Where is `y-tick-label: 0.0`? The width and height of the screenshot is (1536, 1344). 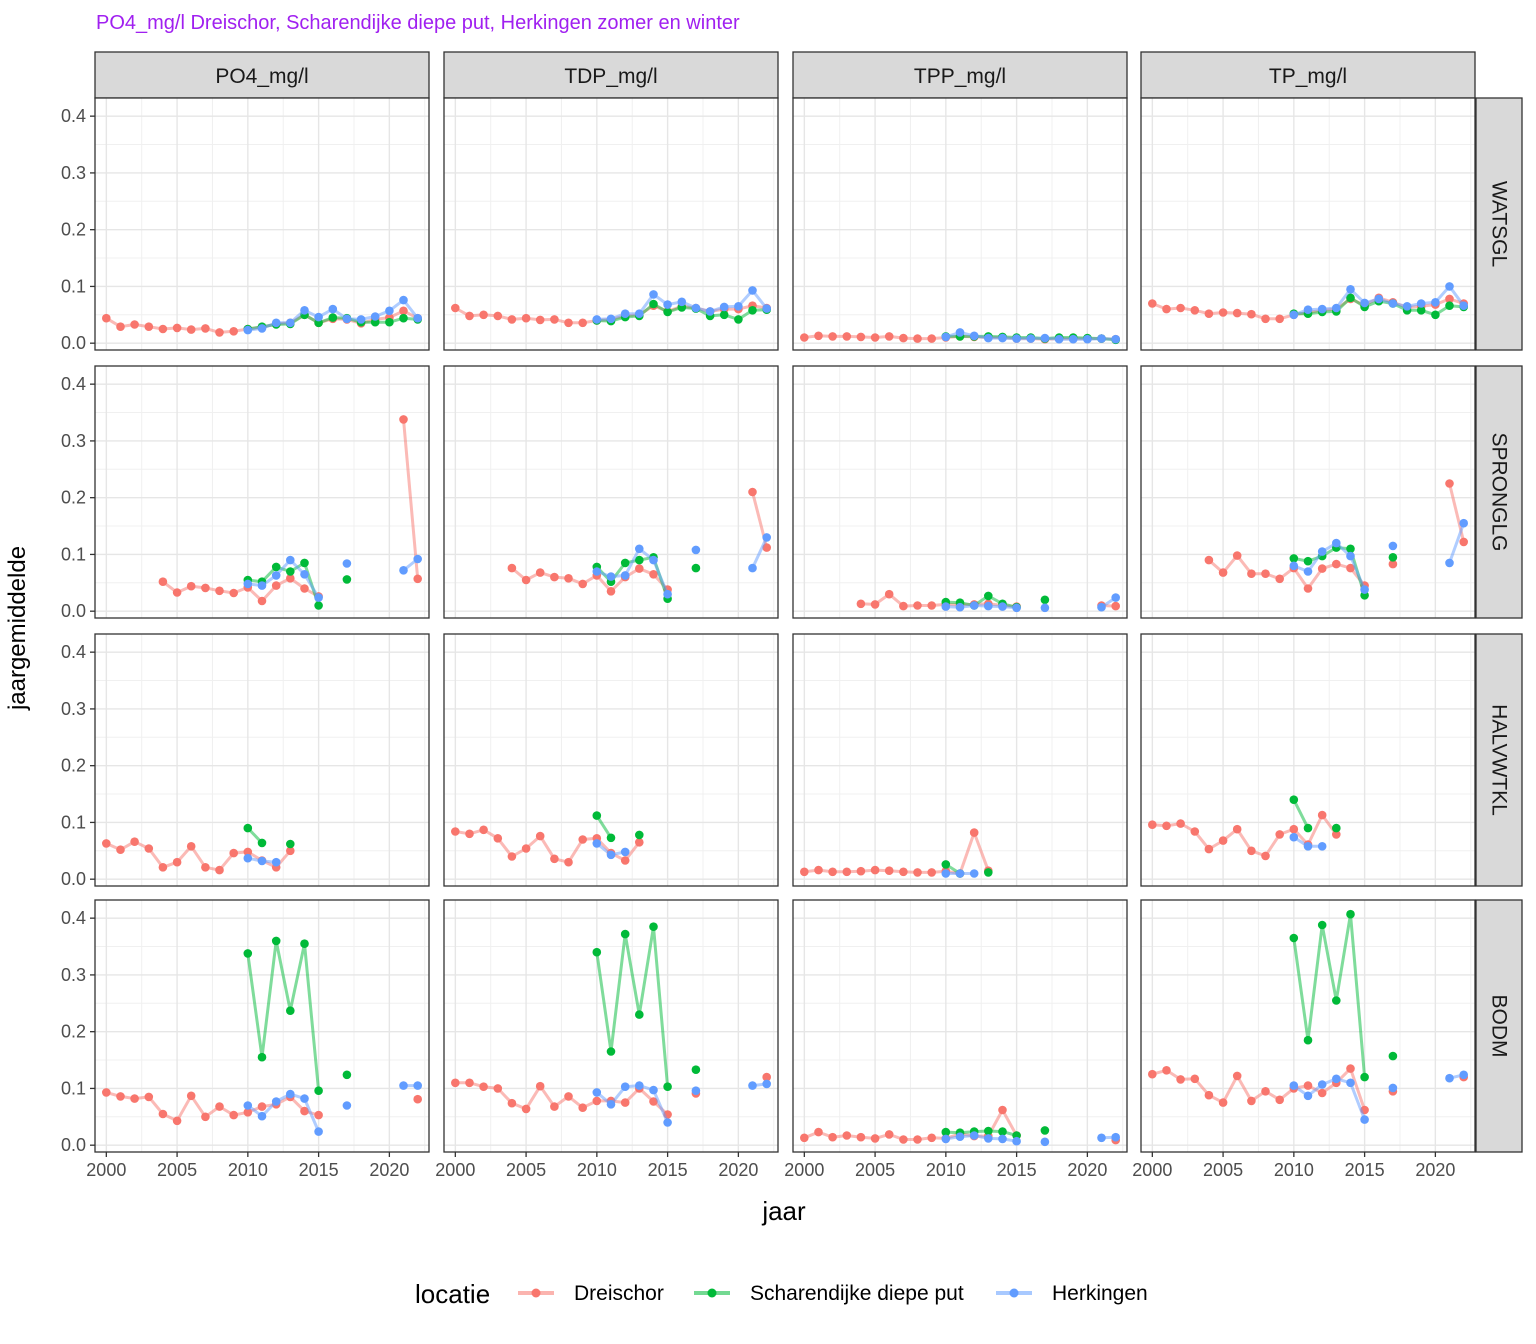 y-tick-label: 0.0 is located at coordinates (73, 343).